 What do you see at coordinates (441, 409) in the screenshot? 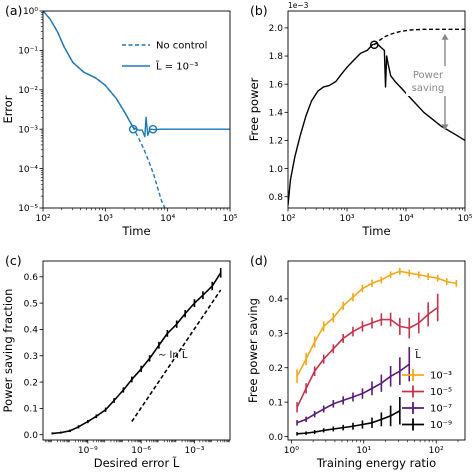
I see `legend-label: 10⁻⁷` at bounding box center [441, 409].